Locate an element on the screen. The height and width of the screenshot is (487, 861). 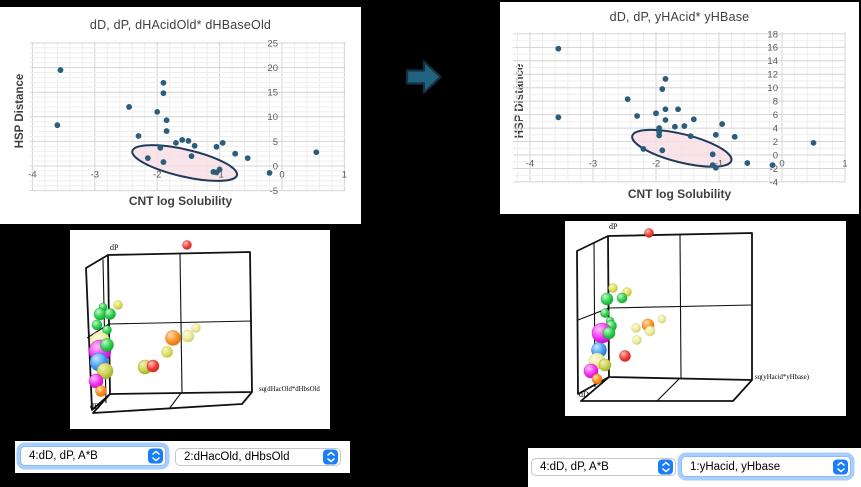
dp-axis-label: dP is located at coordinates (114, 247).